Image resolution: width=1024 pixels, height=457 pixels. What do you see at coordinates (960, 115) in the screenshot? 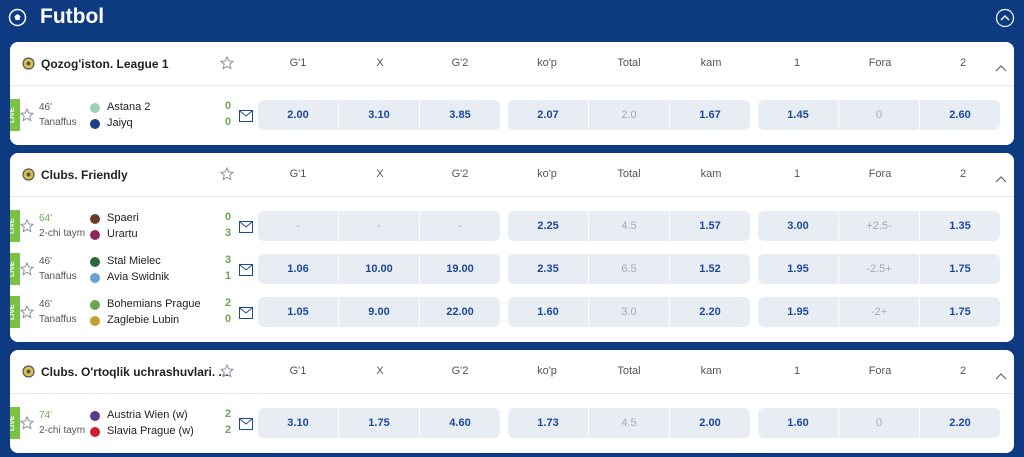
I see `odds-cell: 2.60` at bounding box center [960, 115].